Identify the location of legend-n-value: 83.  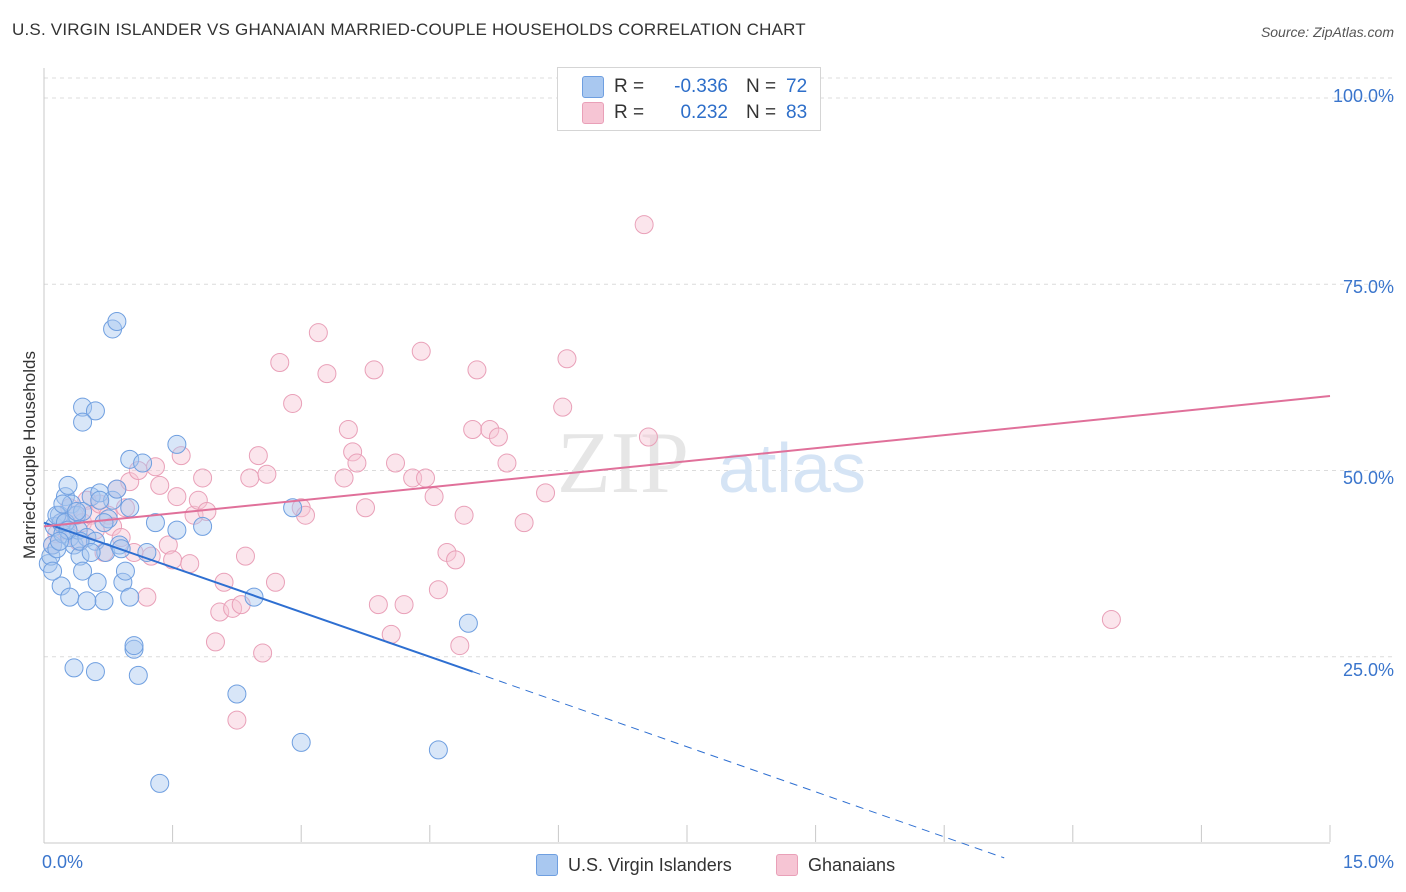
(797, 112).